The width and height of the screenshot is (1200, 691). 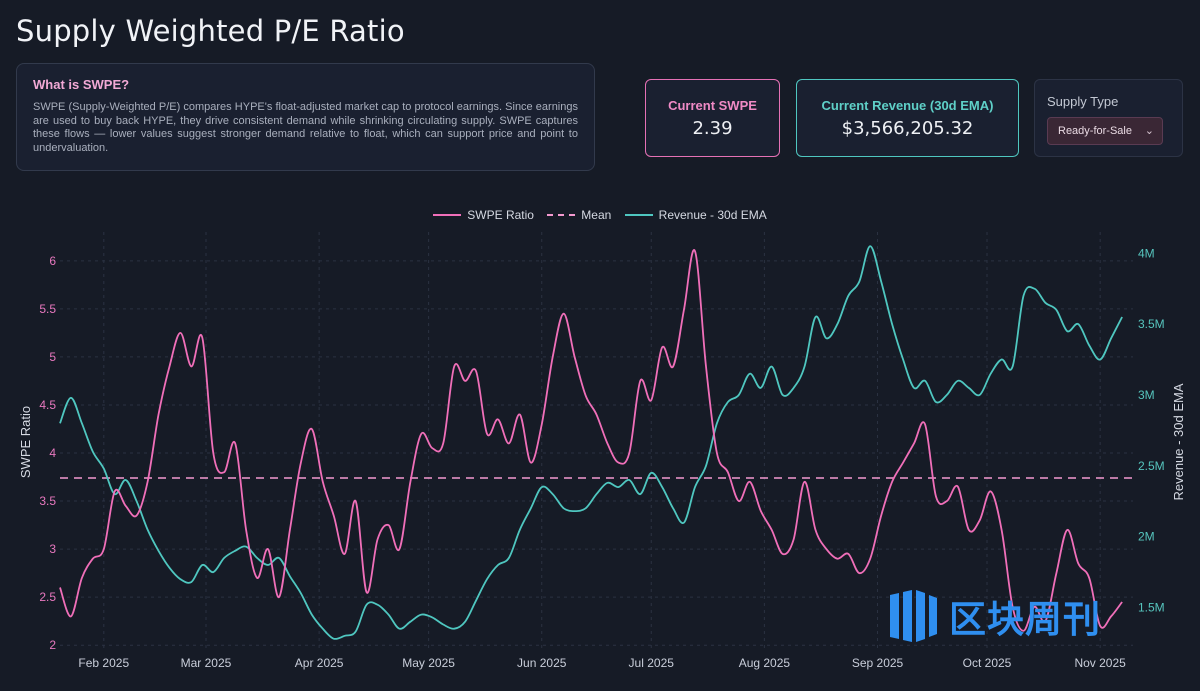 What do you see at coordinates (1151, 607) in the screenshot?
I see `y2-tick-label: 1.5M` at bounding box center [1151, 607].